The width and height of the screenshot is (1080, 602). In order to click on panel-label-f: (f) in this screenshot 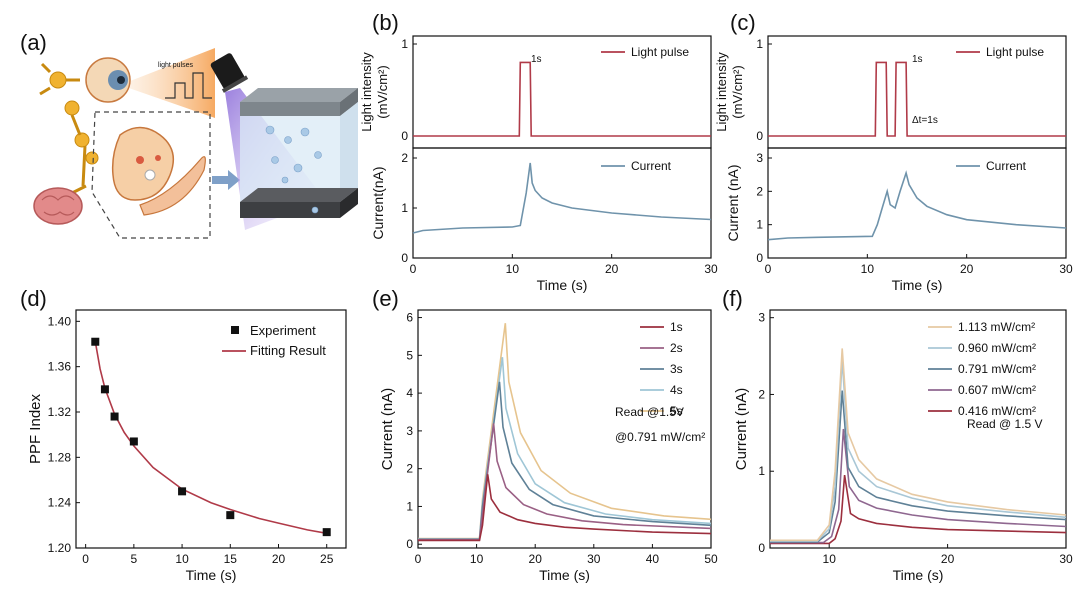, I will do `click(732, 298)`.